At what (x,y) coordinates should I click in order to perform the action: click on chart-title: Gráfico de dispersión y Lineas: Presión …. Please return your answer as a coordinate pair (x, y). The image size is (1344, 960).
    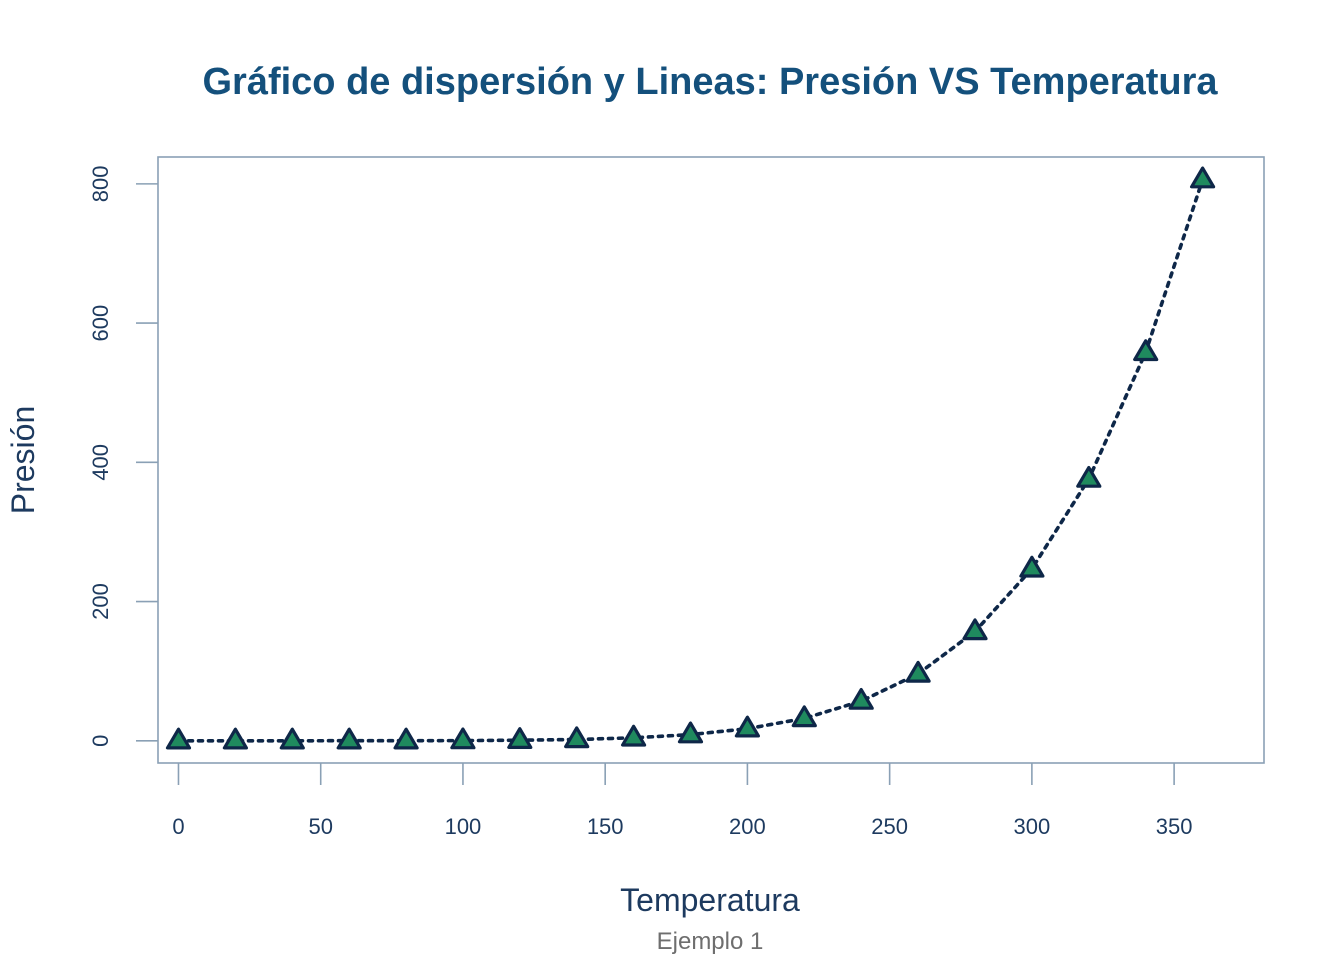
    Looking at the image, I should click on (710, 82).